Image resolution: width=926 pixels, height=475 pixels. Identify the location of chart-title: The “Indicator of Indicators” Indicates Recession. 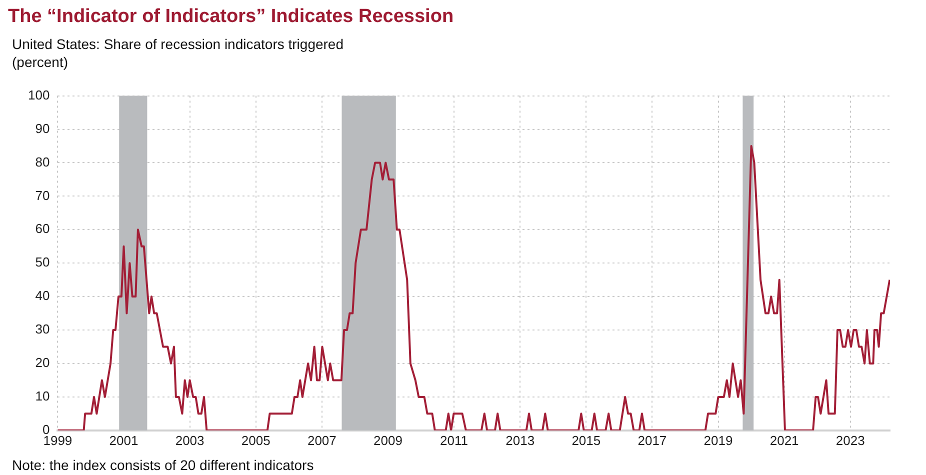
(231, 17).